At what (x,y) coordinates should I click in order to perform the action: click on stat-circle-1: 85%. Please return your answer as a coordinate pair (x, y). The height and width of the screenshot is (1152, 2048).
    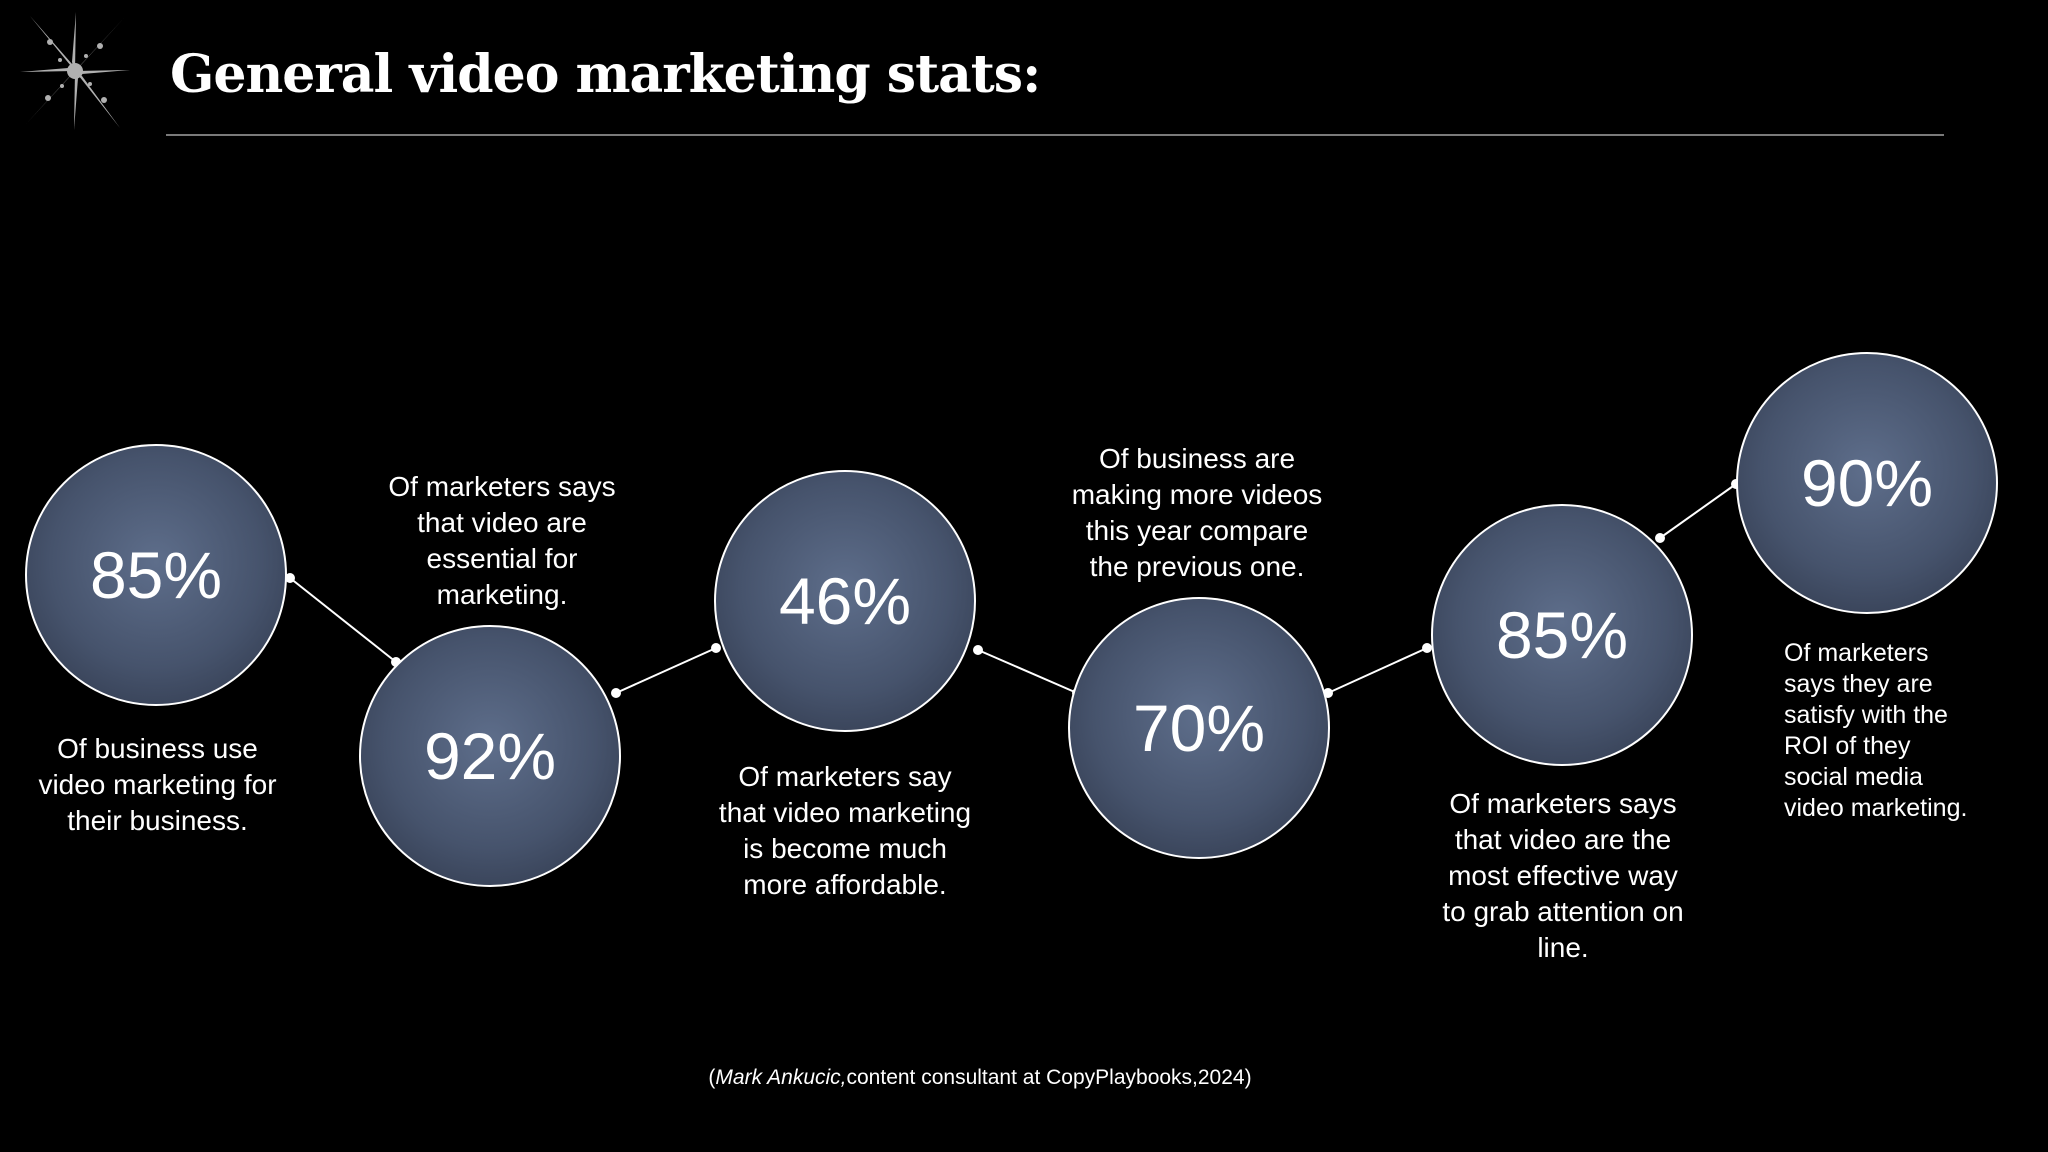
    Looking at the image, I should click on (156, 575).